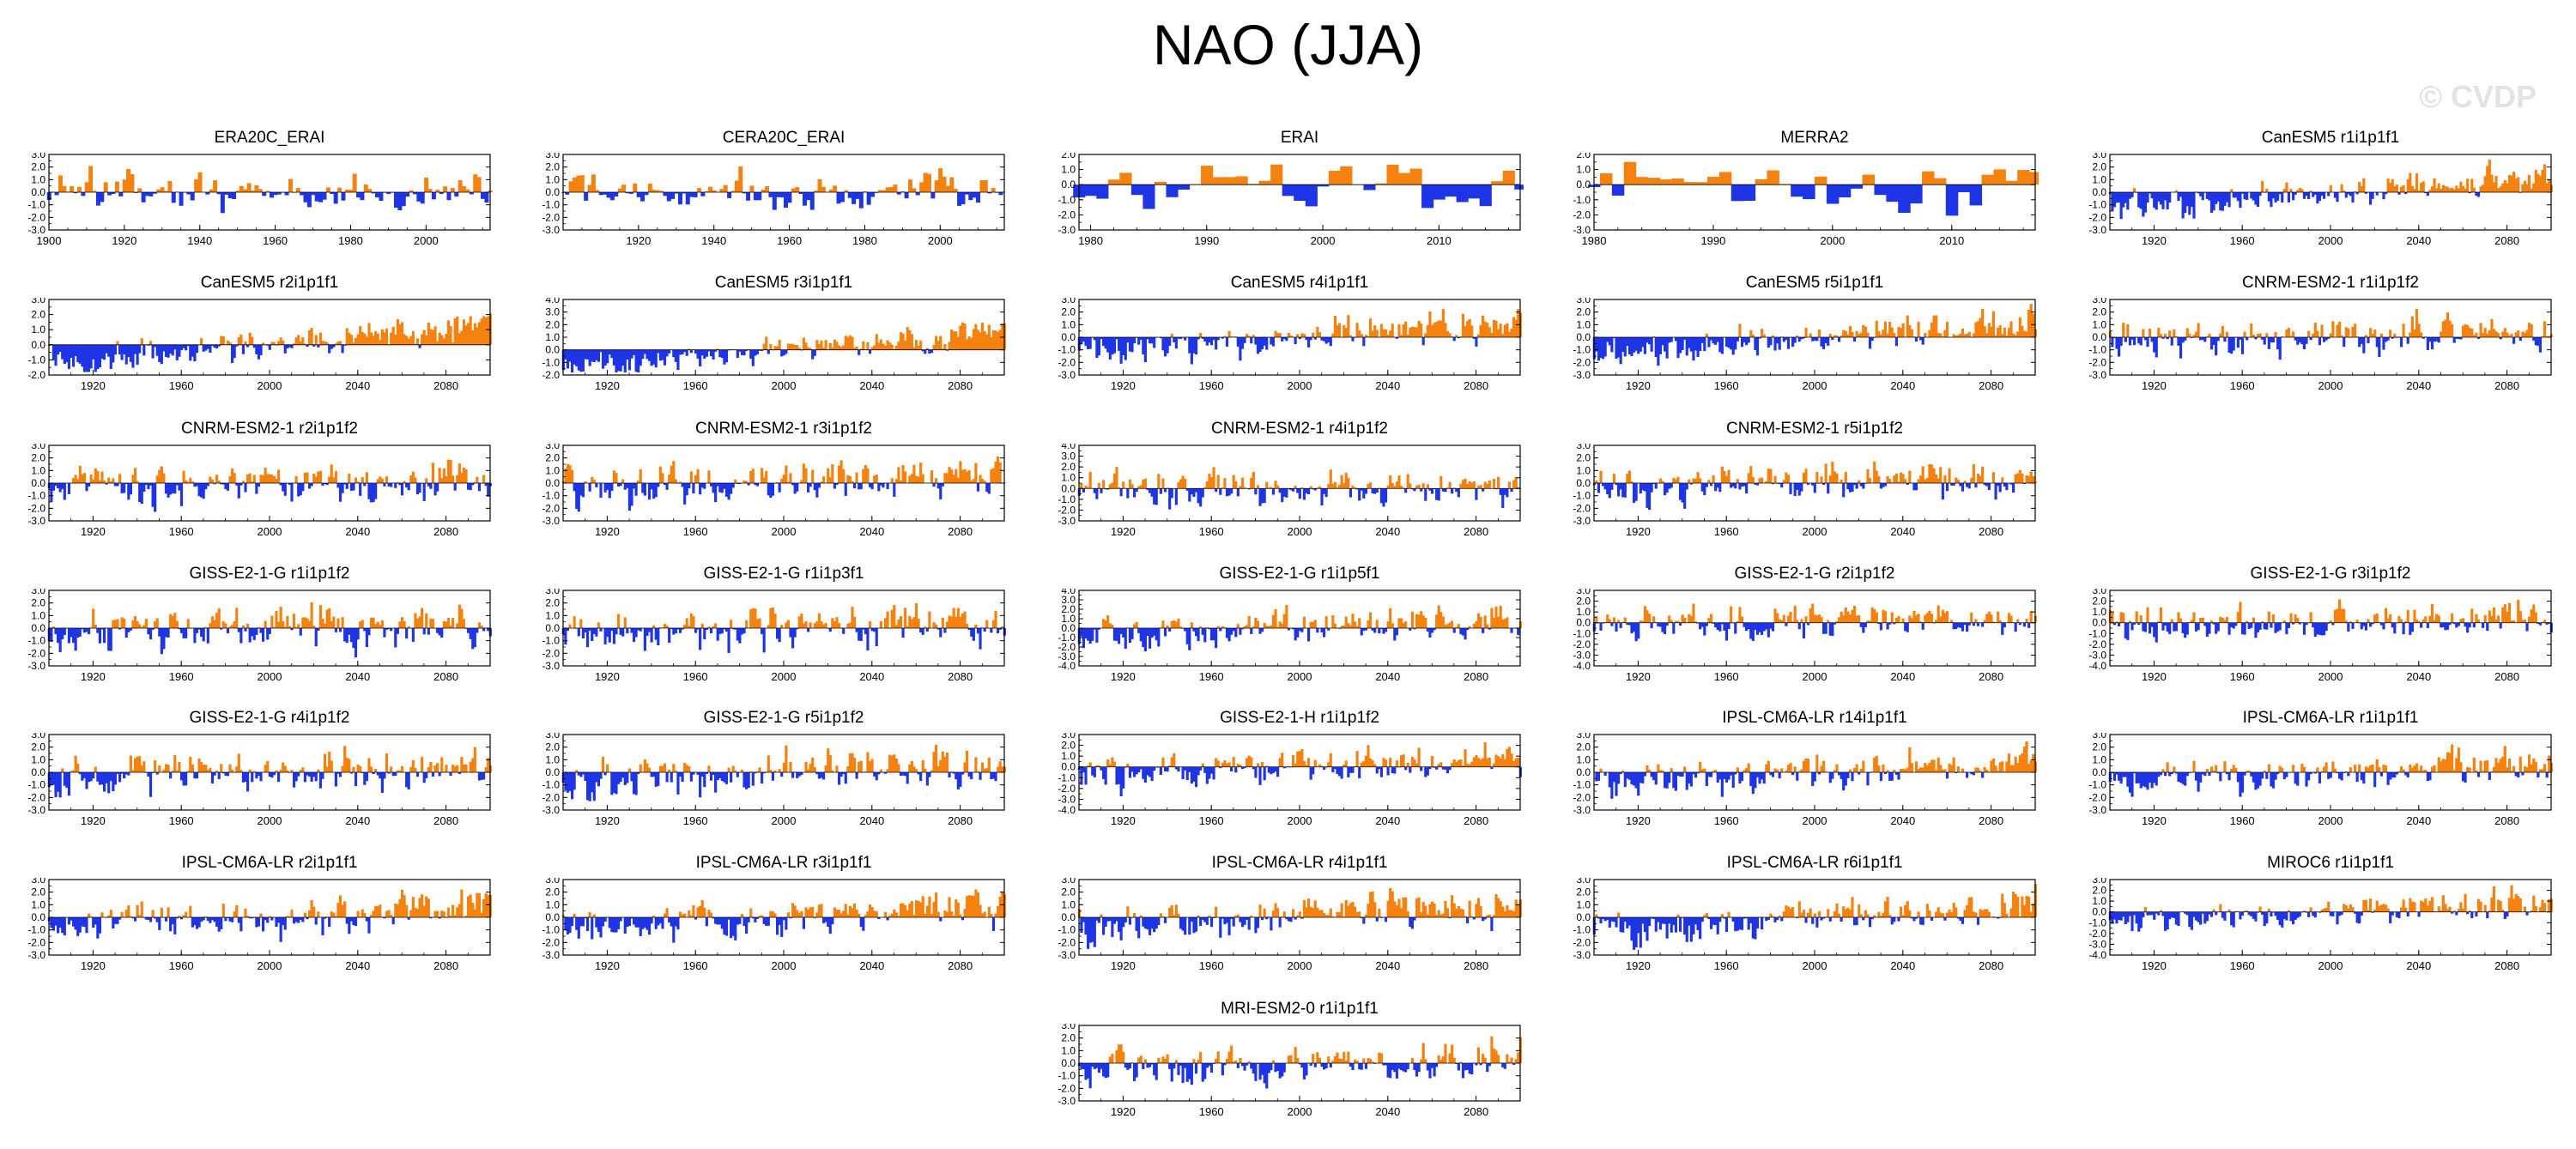 The image size is (2576, 1149). What do you see at coordinates (2506, 676) in the screenshot?
I see `panel-19-xtick-label: 2080` at bounding box center [2506, 676].